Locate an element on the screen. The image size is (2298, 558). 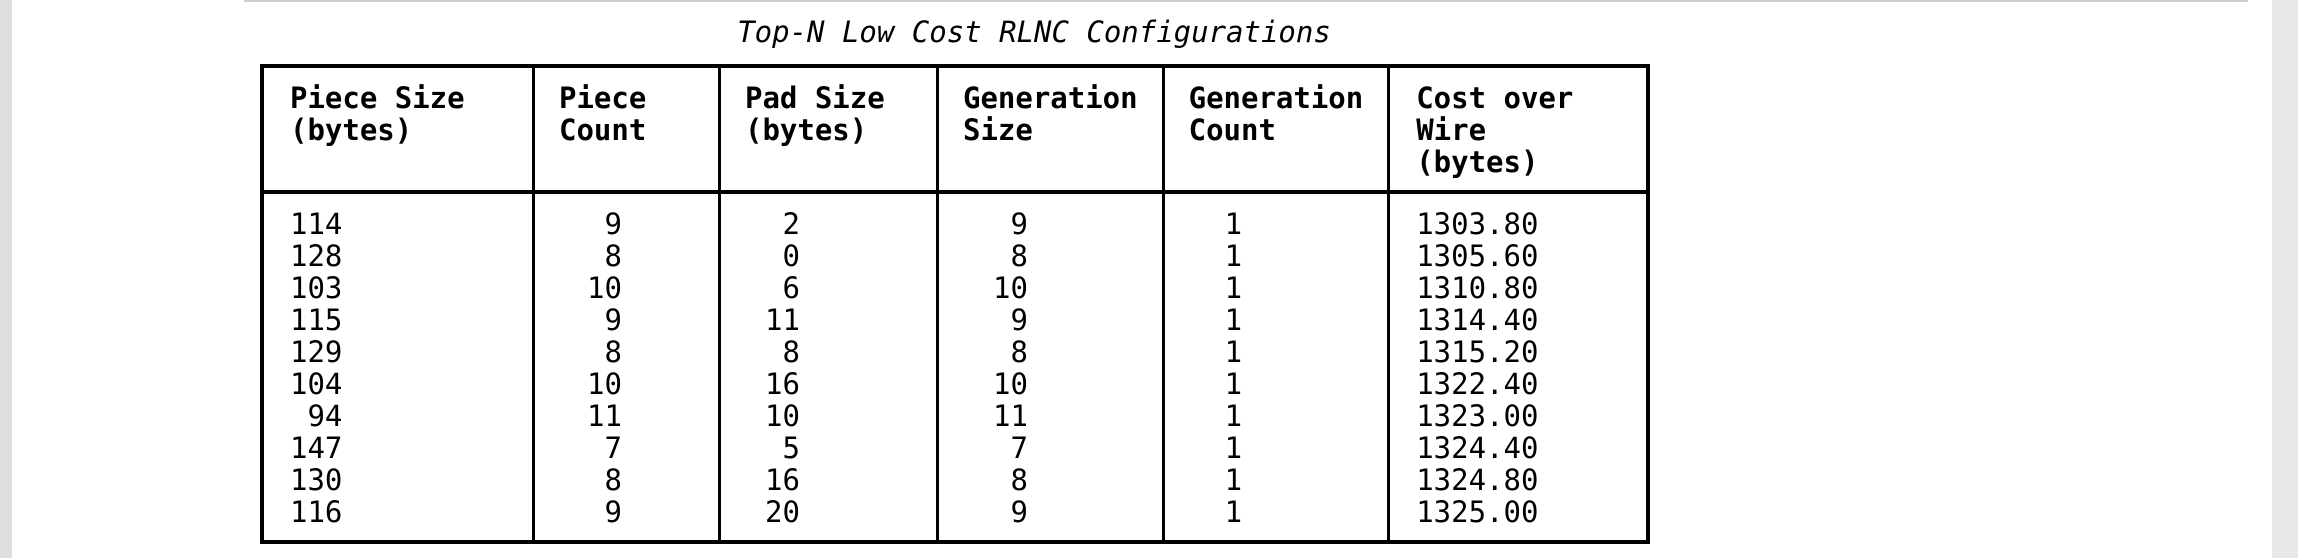
table-row: 129 8 8 8 1 1315.20 is located at coordinates (955, 352).